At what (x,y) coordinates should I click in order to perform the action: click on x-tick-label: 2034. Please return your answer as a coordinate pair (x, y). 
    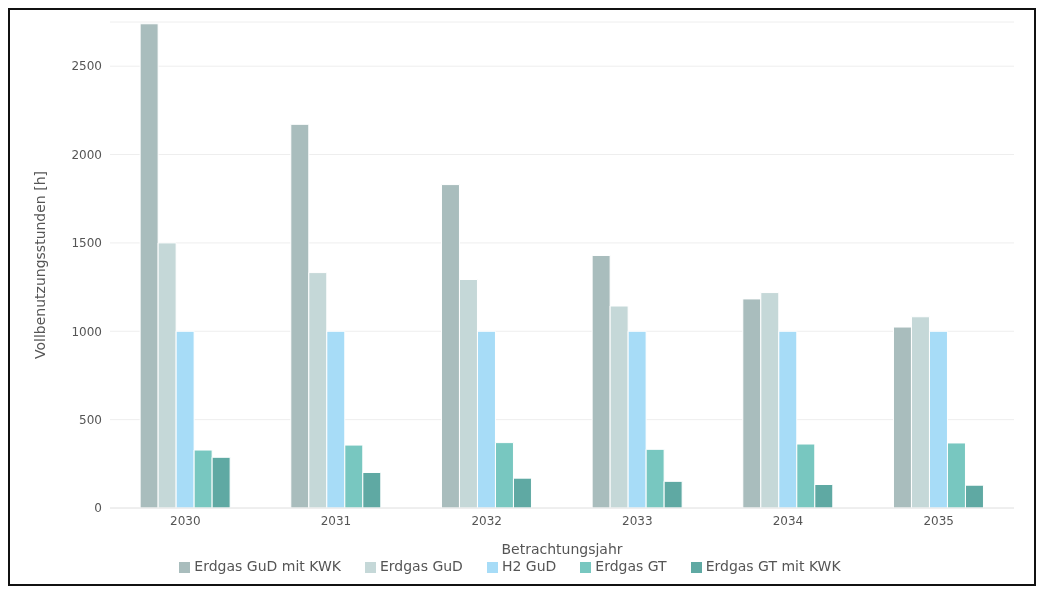
    Looking at the image, I should click on (788, 520).